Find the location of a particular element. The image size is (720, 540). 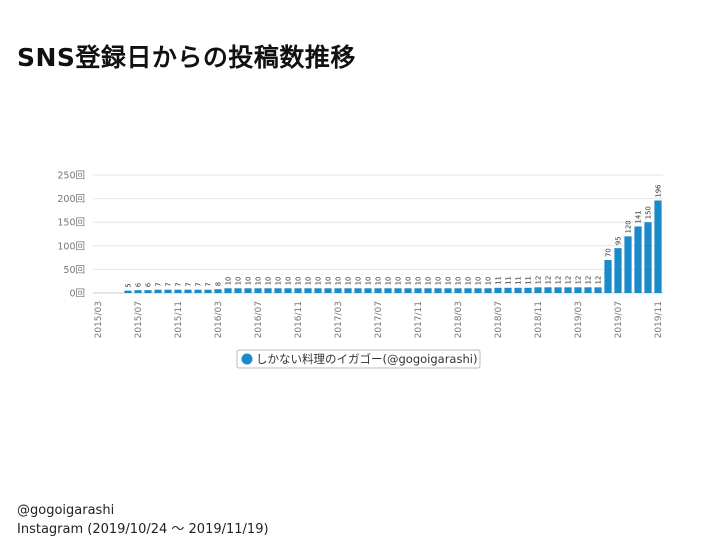

bar-data-label: 196 is located at coordinates (659, 191).